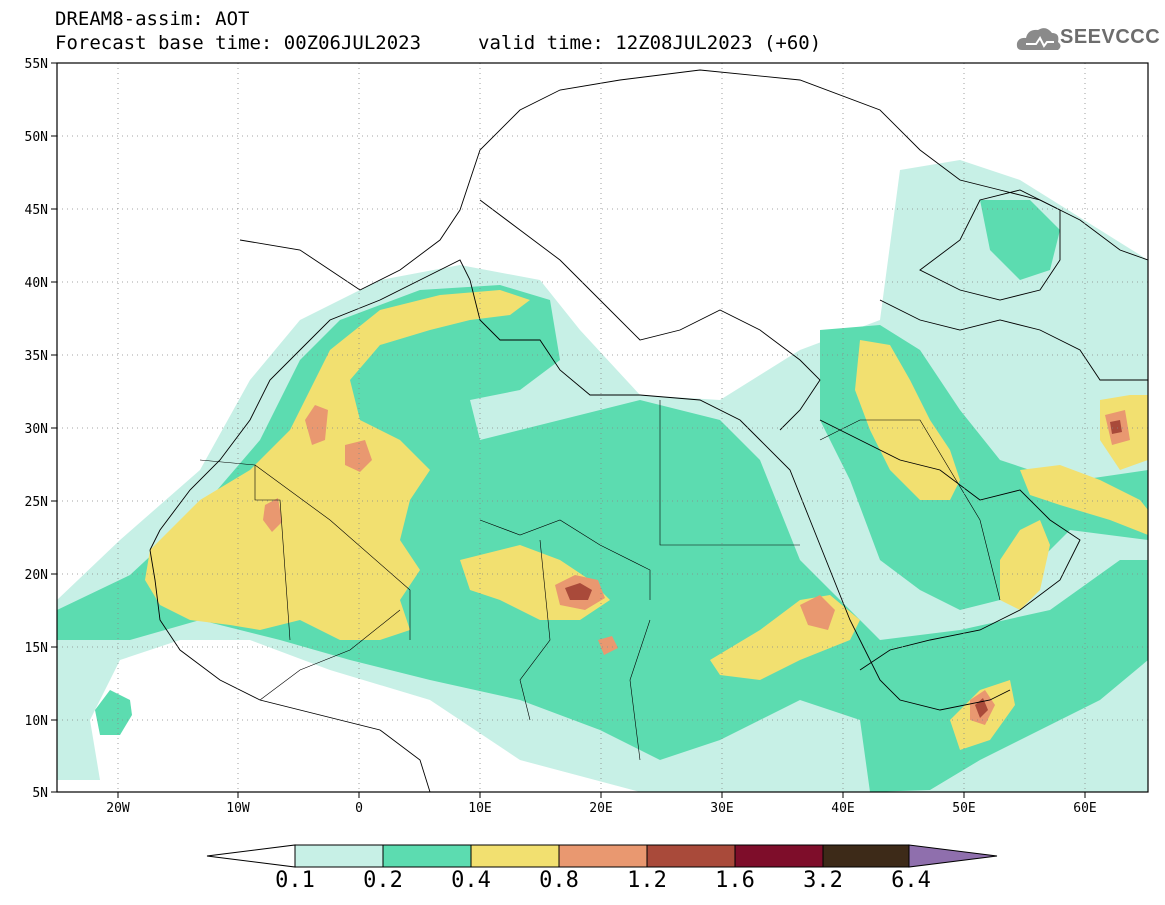  What do you see at coordinates (36, 575) in the screenshot?
I see `lat-label: 20N` at bounding box center [36, 575].